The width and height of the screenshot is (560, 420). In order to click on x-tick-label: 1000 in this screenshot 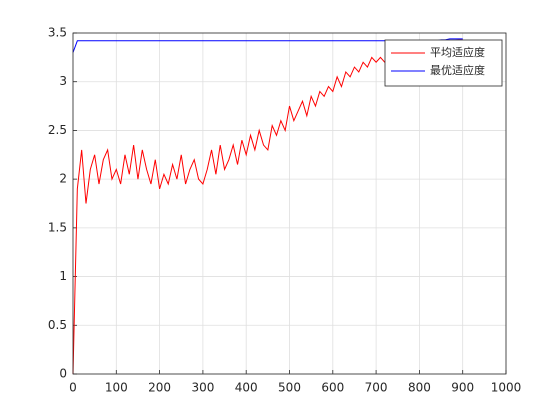, I will do `click(506, 388)`.